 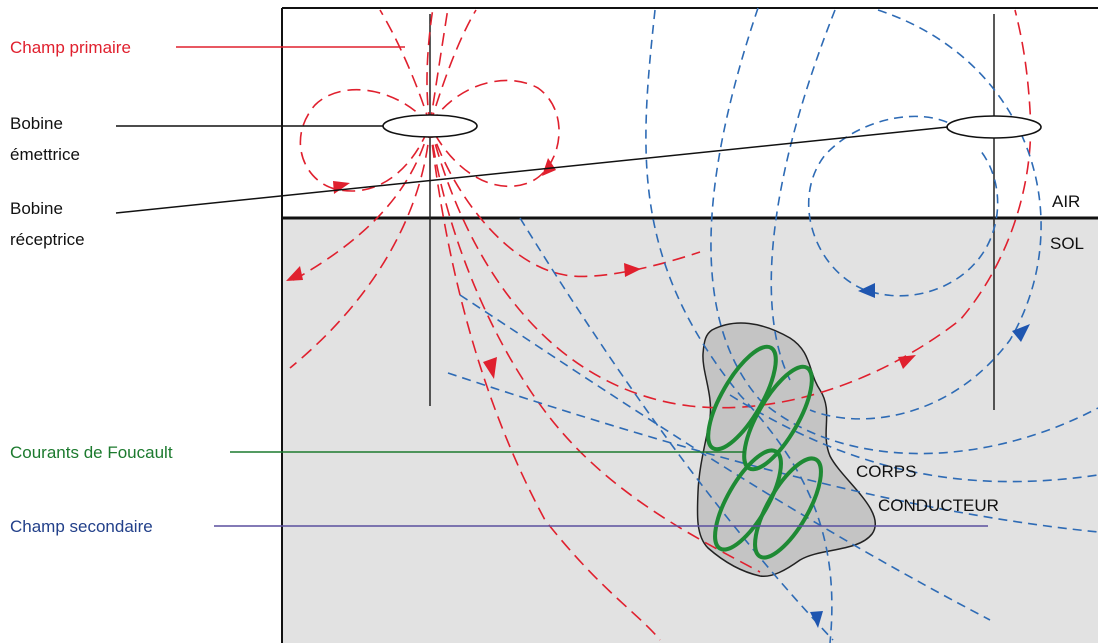 What do you see at coordinates (494, 133) in the screenshot?
I see `primary-loop-right` at bounding box center [494, 133].